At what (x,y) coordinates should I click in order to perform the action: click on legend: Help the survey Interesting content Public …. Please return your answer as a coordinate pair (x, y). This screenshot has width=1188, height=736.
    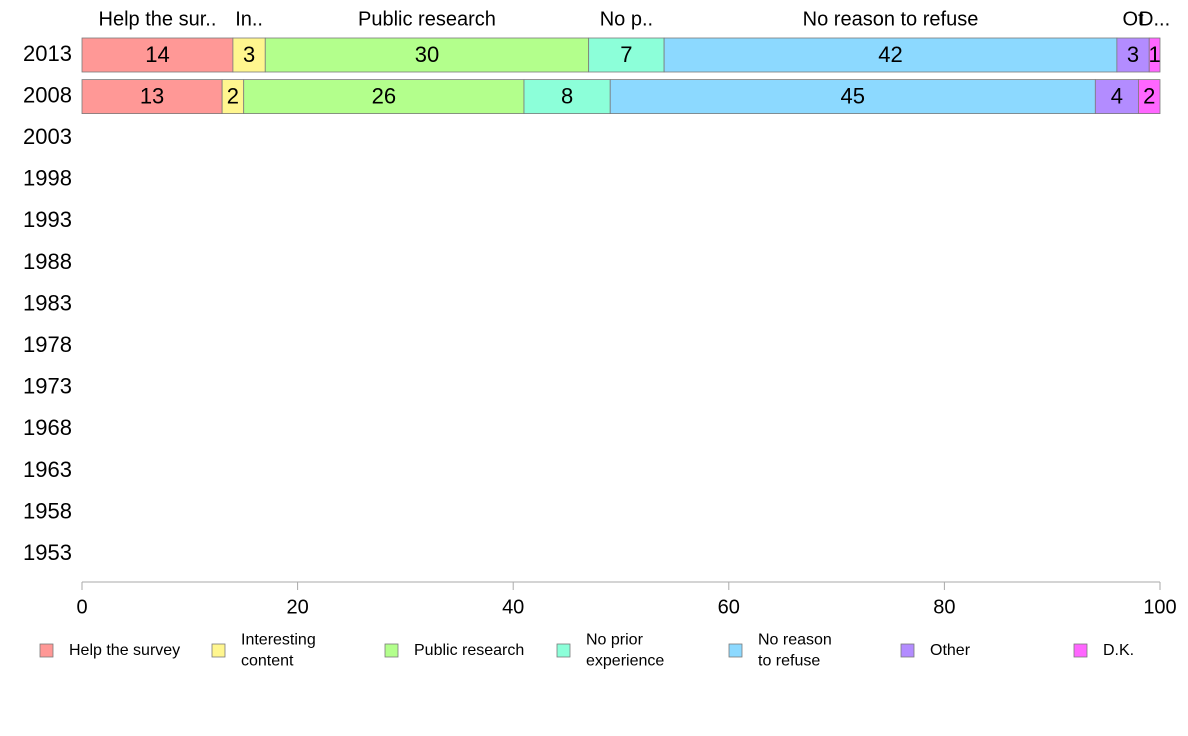
    Looking at the image, I should click on (586, 651).